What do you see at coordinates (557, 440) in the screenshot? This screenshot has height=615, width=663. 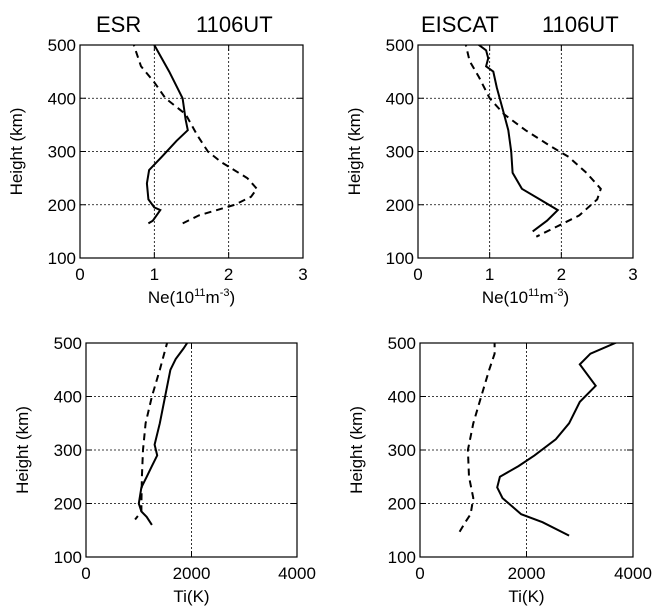 I see `panel-4-solid-line` at bounding box center [557, 440].